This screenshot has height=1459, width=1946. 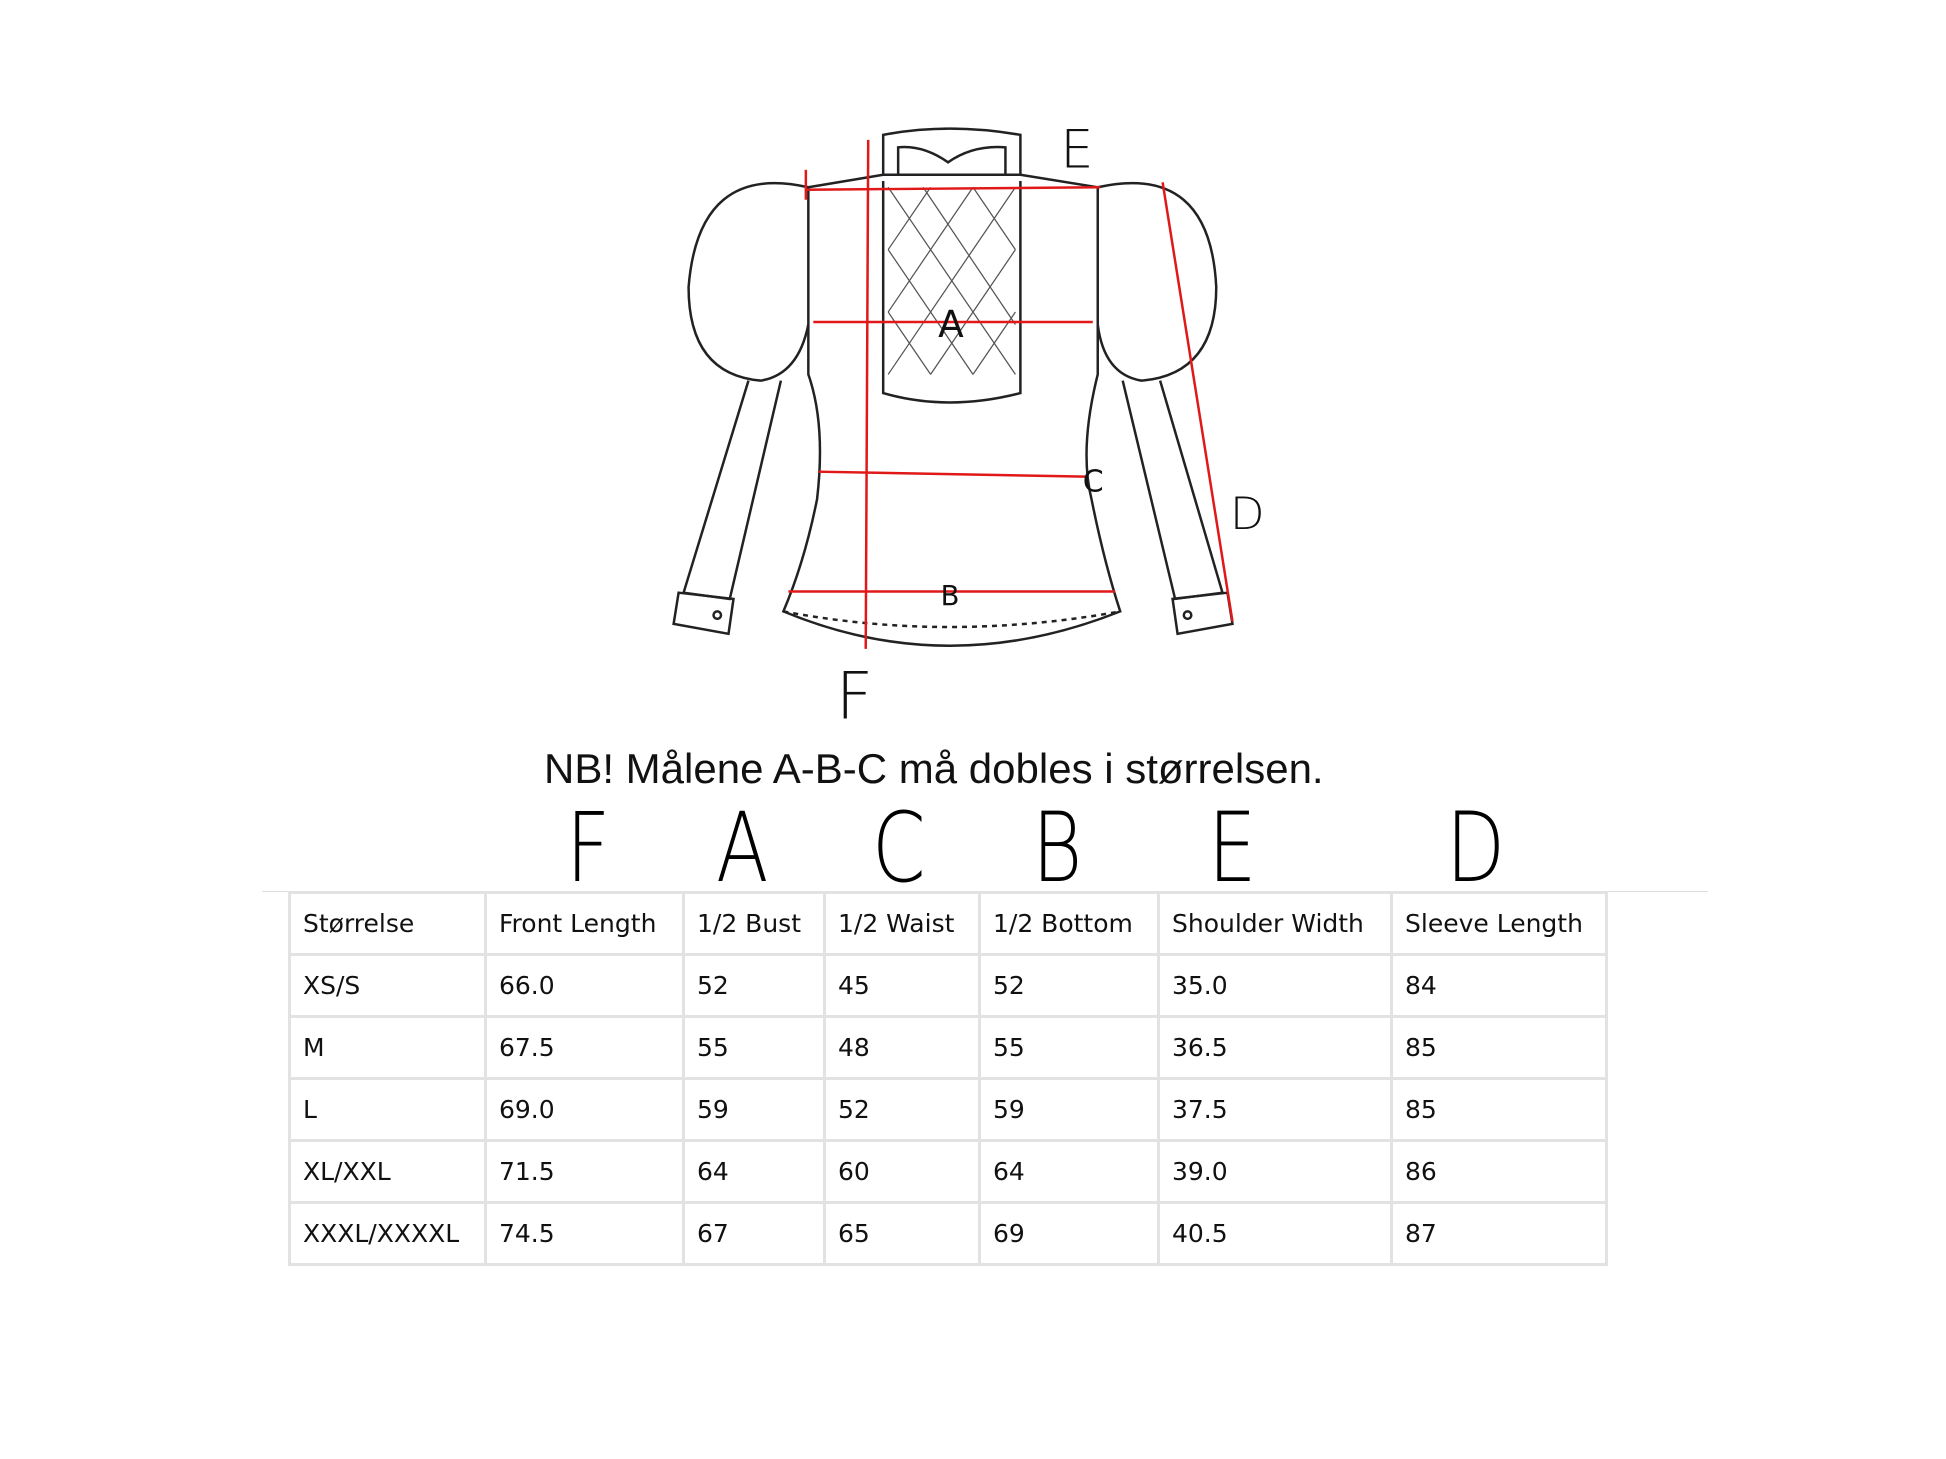 What do you see at coordinates (1275, 1233) in the screenshot?
I see `table-cell: 40.5` at bounding box center [1275, 1233].